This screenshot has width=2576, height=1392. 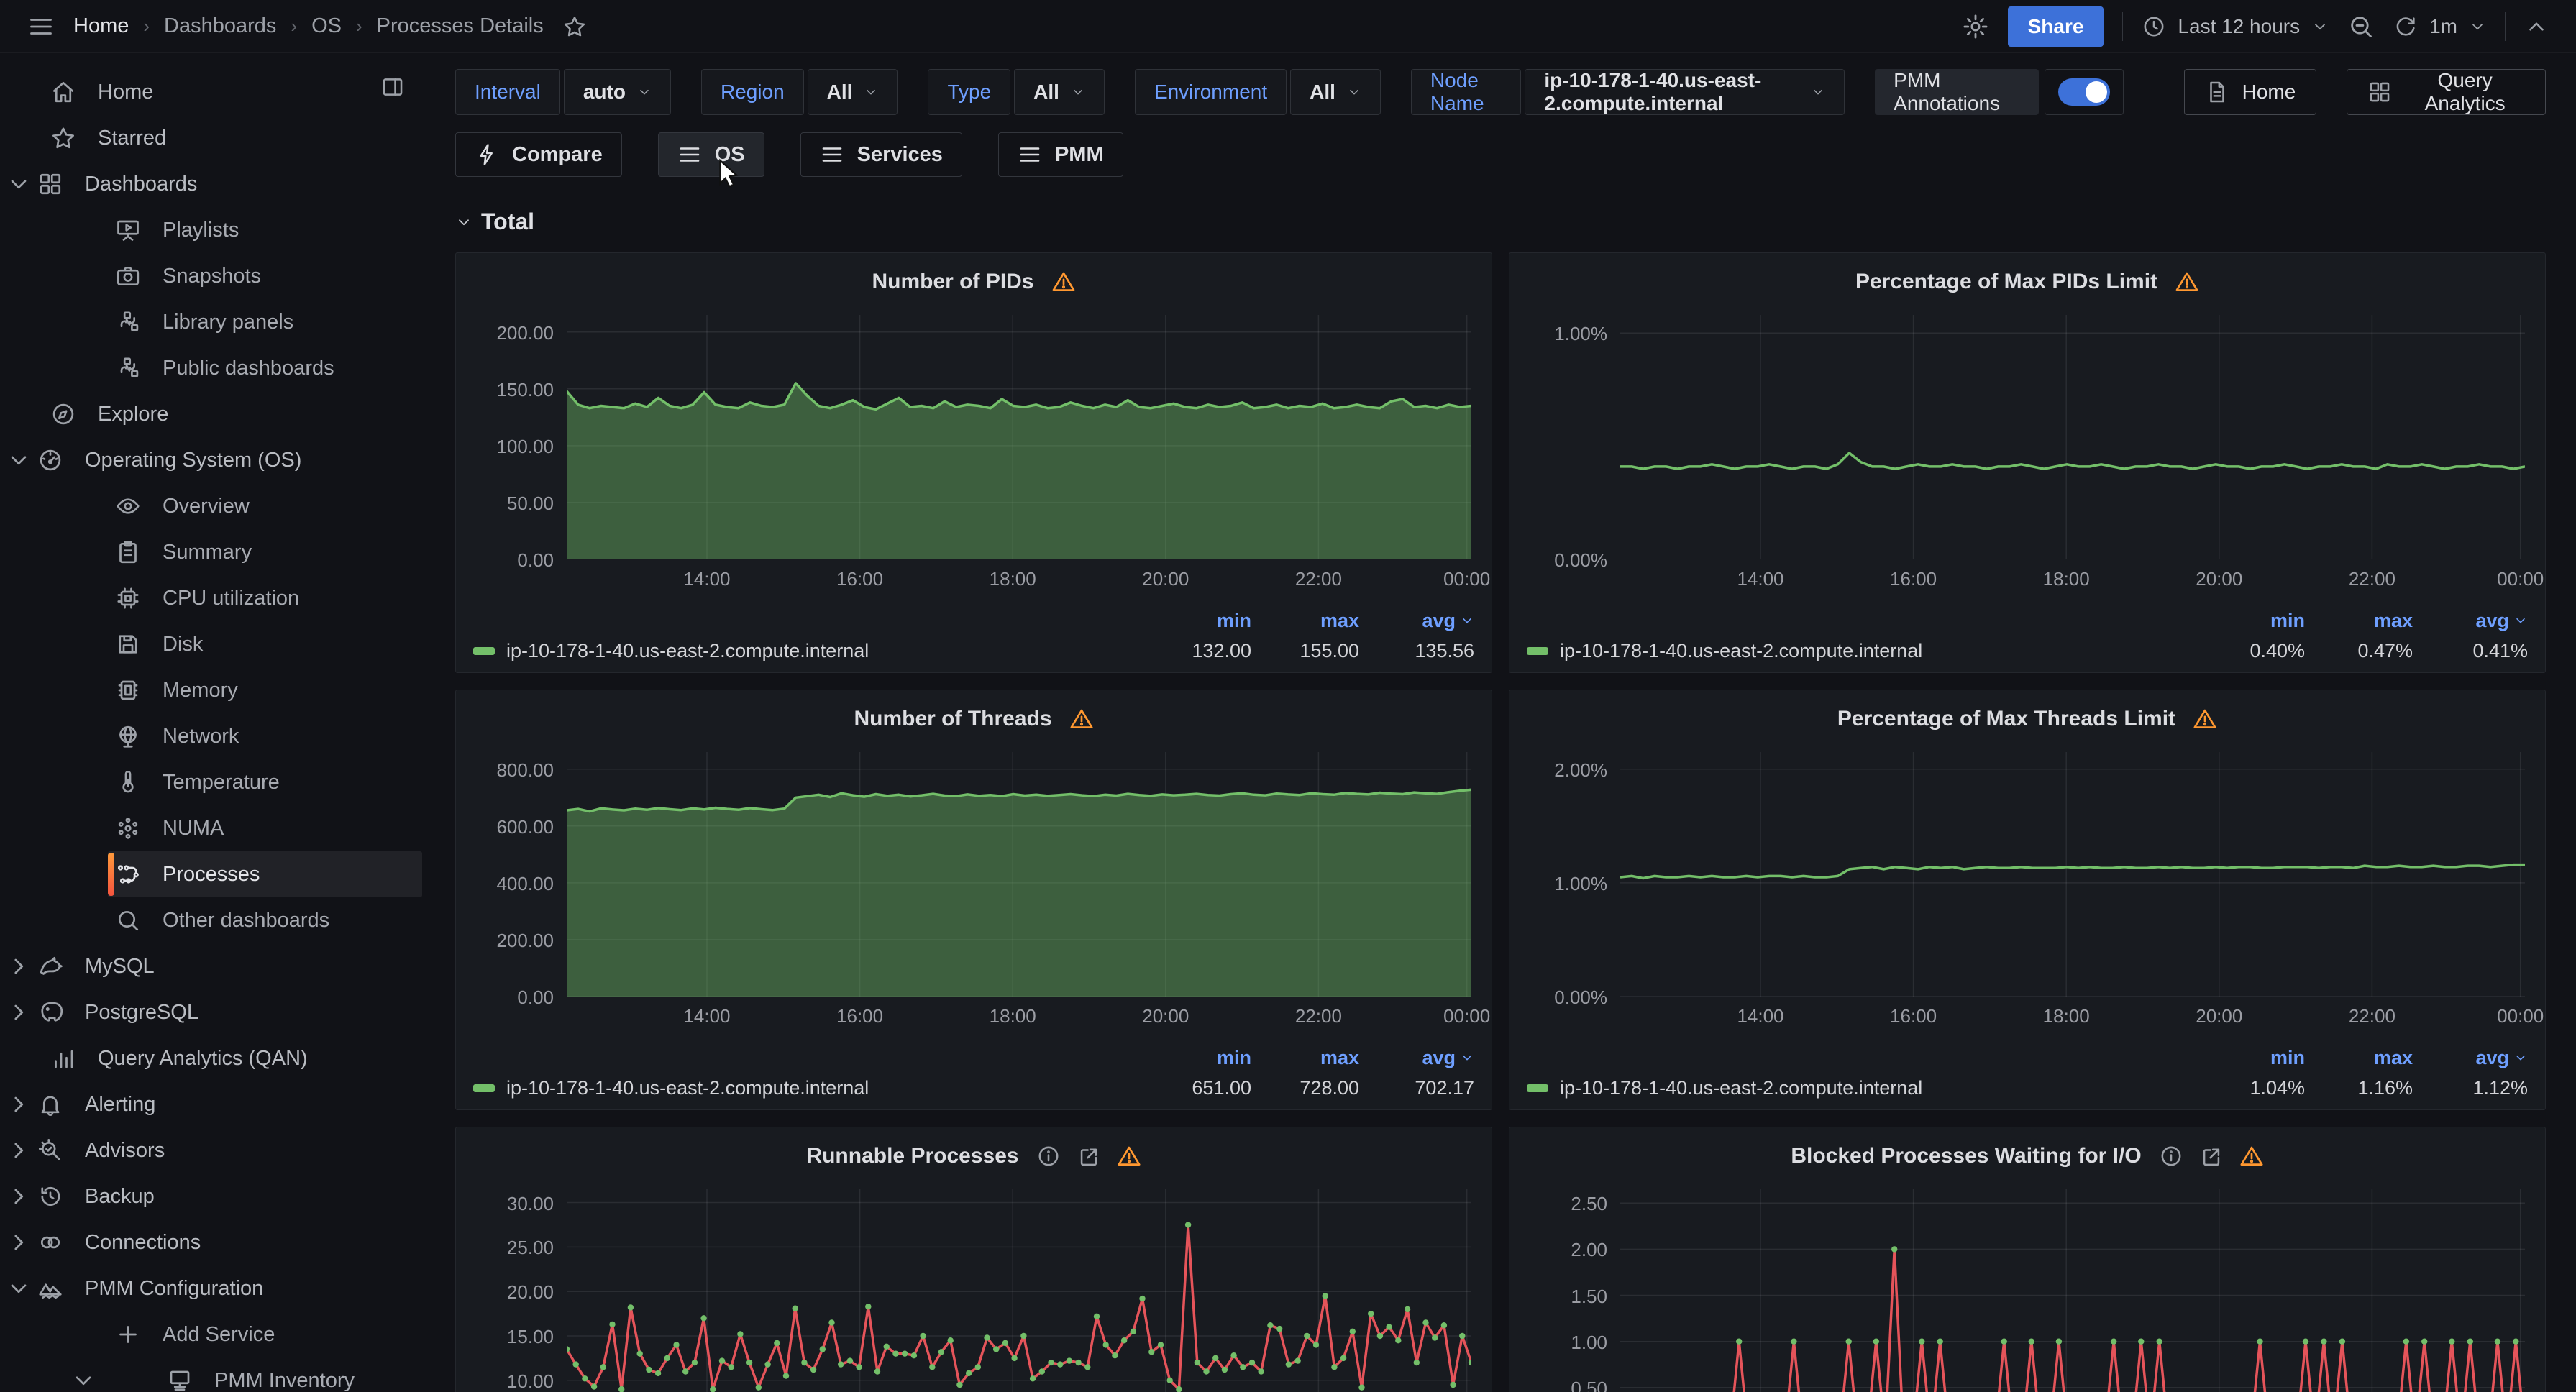 What do you see at coordinates (1210, 92) in the screenshot?
I see `filter-label-environment: Environment` at bounding box center [1210, 92].